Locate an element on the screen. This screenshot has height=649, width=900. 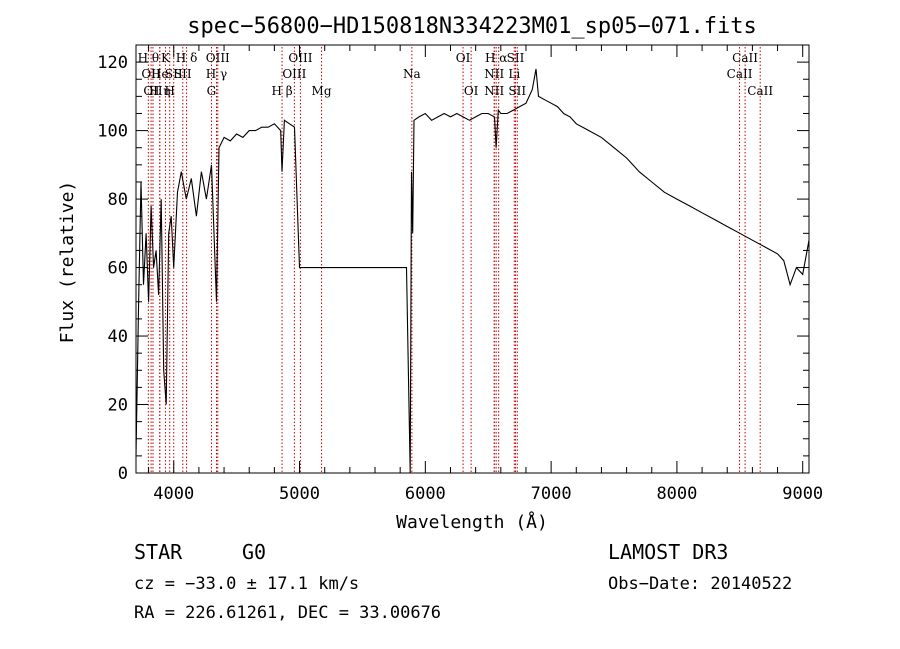
y-tick-label: 80 is located at coordinates (118, 200).